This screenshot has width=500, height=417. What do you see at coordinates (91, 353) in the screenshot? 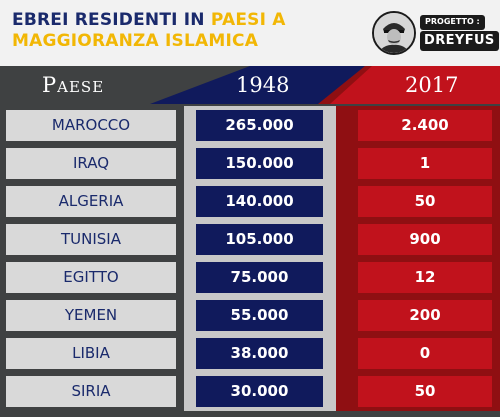
I see `country-cell: LIBIA` at bounding box center [91, 353].